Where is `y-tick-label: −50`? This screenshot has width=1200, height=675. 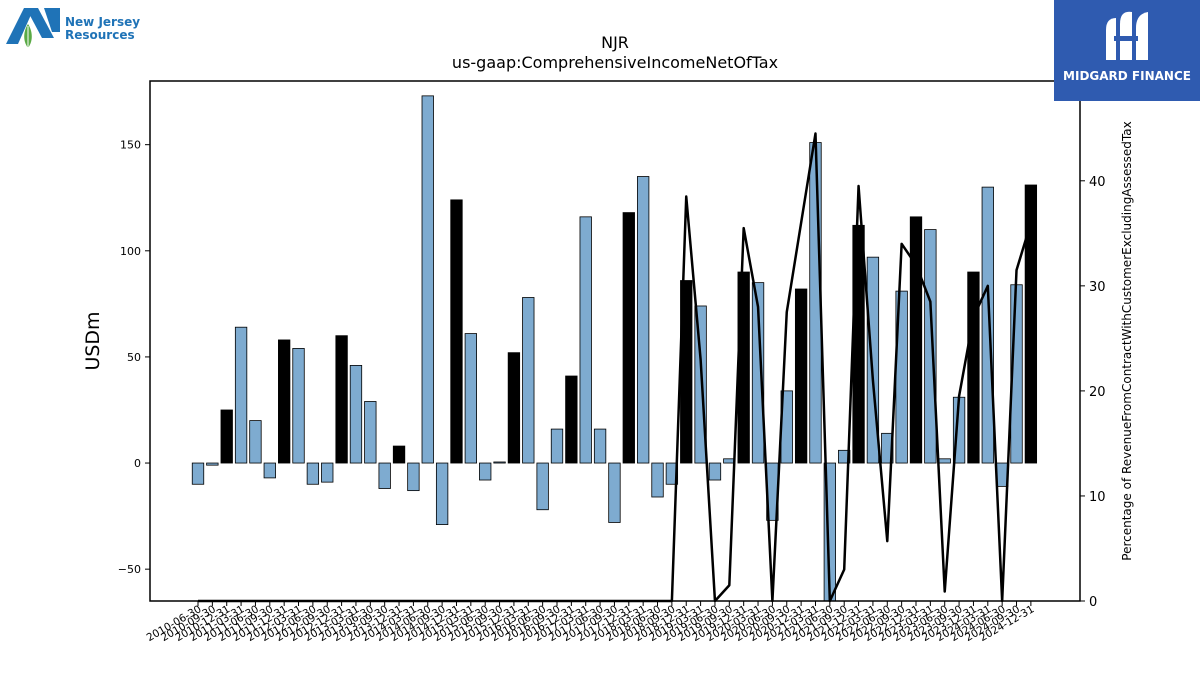 y-tick-label: −50 is located at coordinates (129, 569).